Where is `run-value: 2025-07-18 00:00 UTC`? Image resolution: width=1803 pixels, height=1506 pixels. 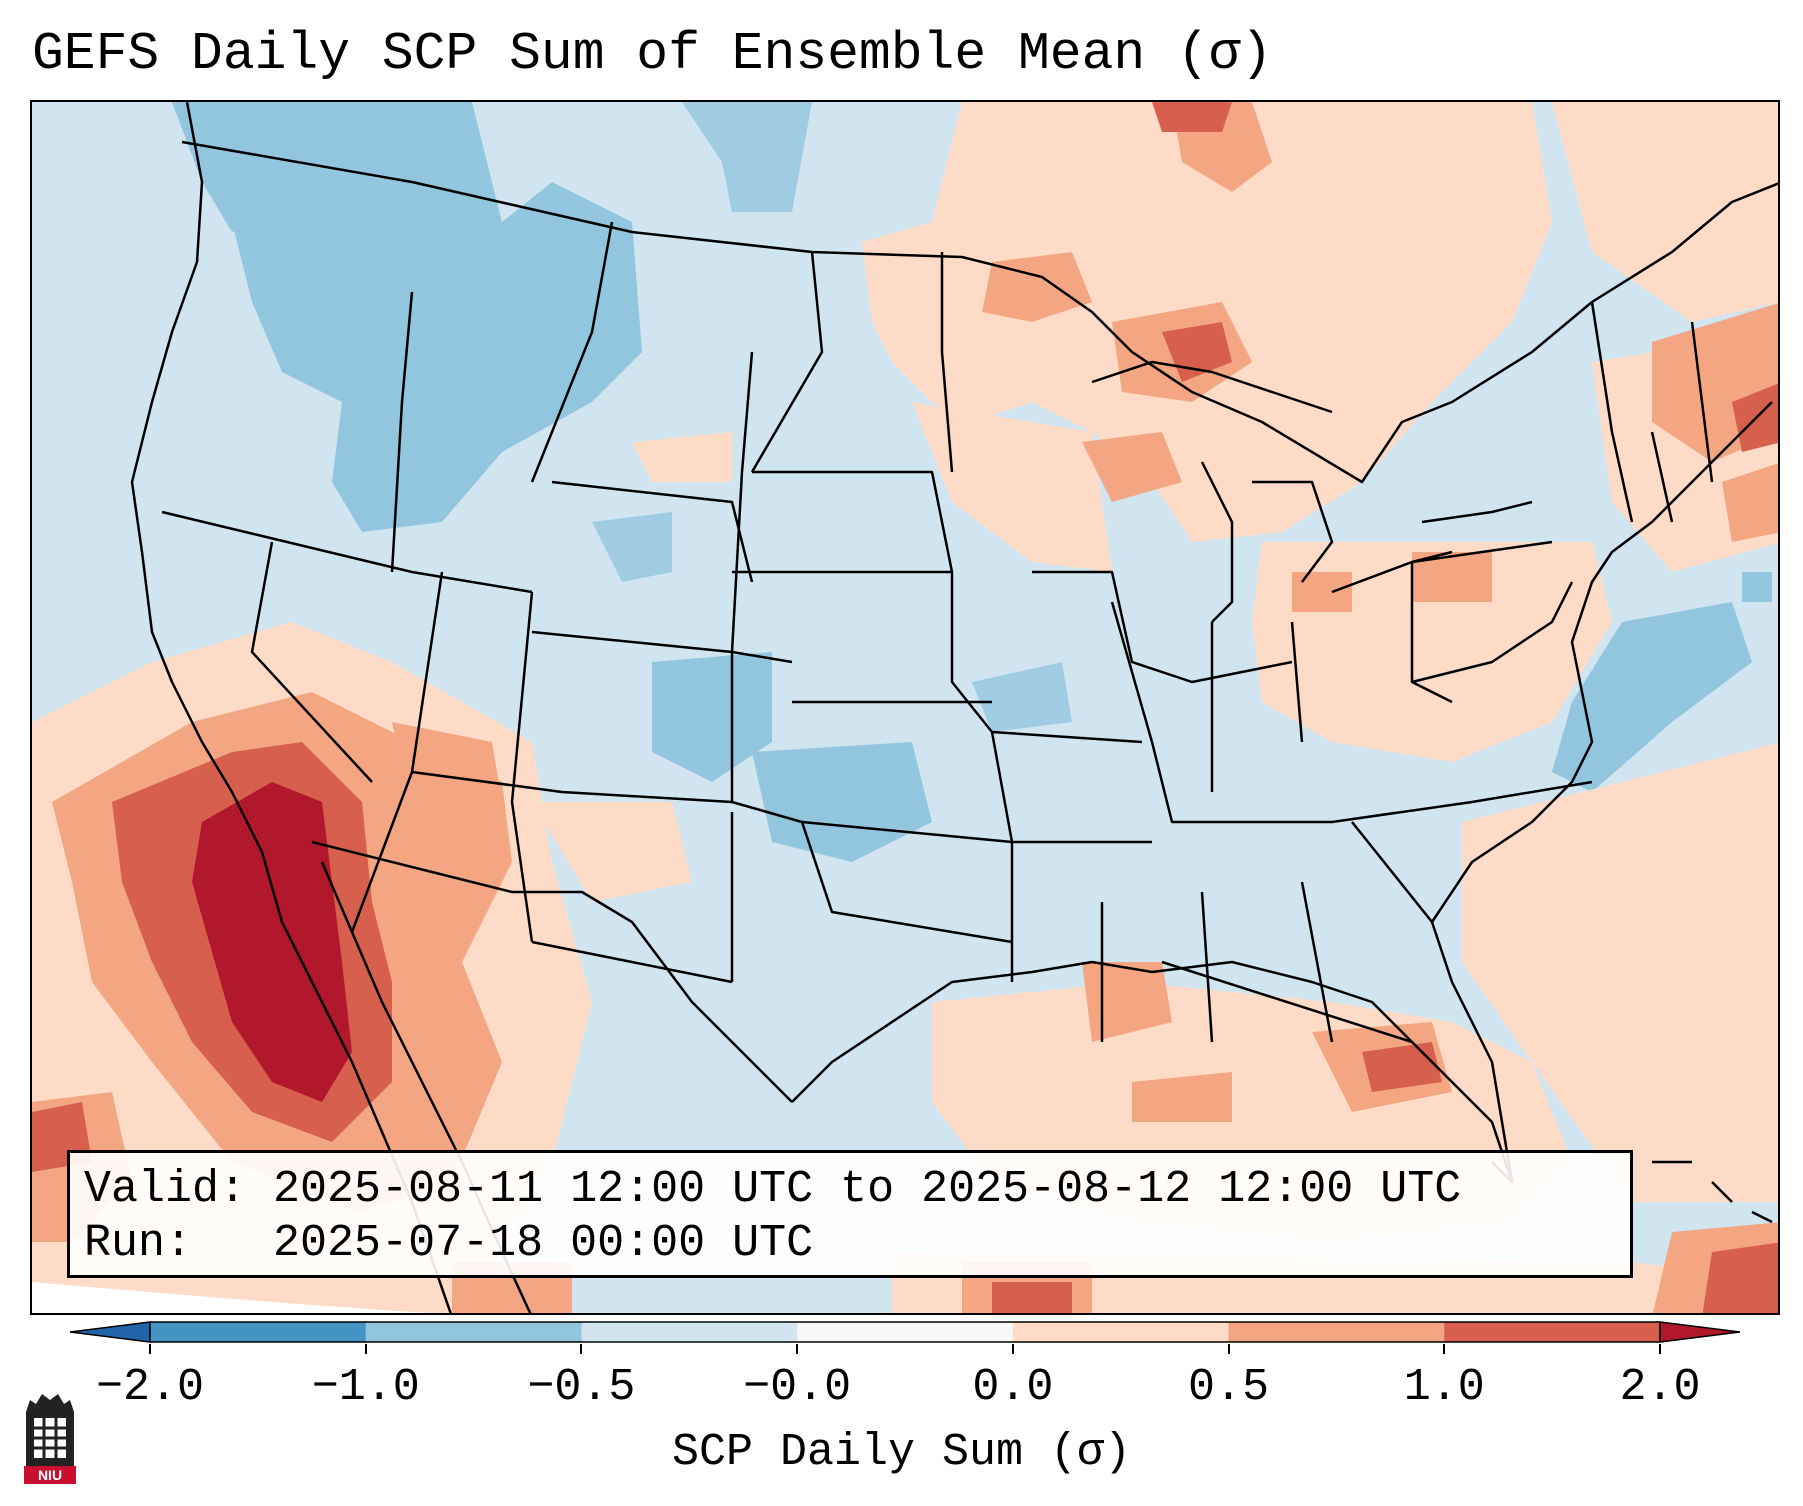 run-value: 2025-07-18 00:00 UTC is located at coordinates (543, 1243).